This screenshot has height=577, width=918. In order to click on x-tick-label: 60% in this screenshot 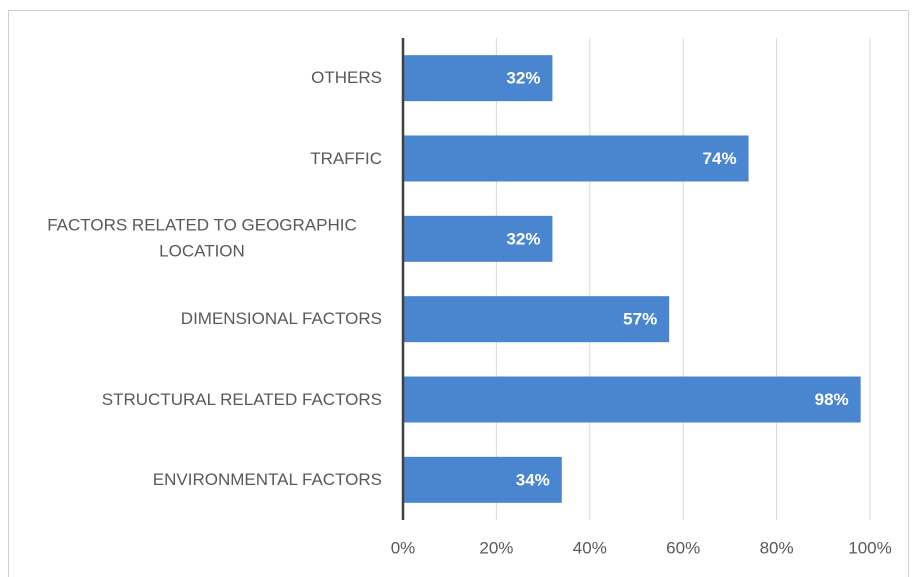, I will do `click(683, 547)`.